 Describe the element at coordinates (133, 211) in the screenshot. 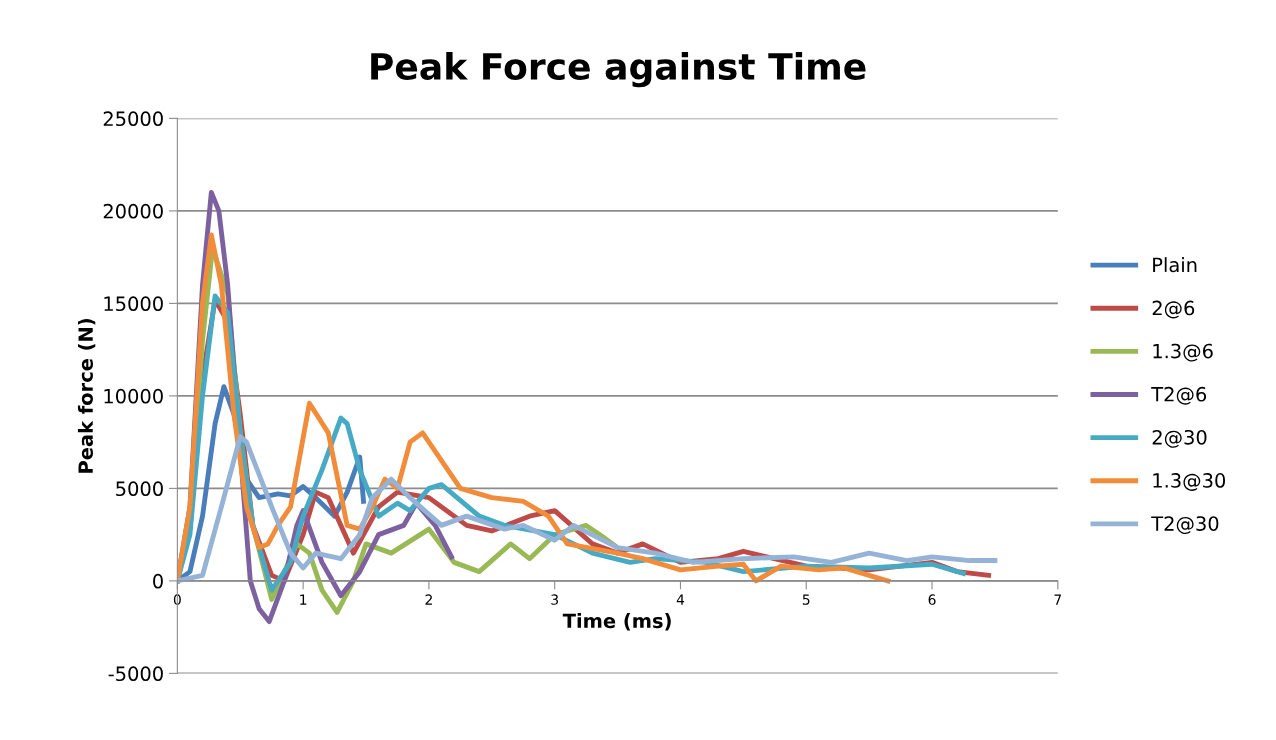

I see `y-tick-label: 20000` at that location.